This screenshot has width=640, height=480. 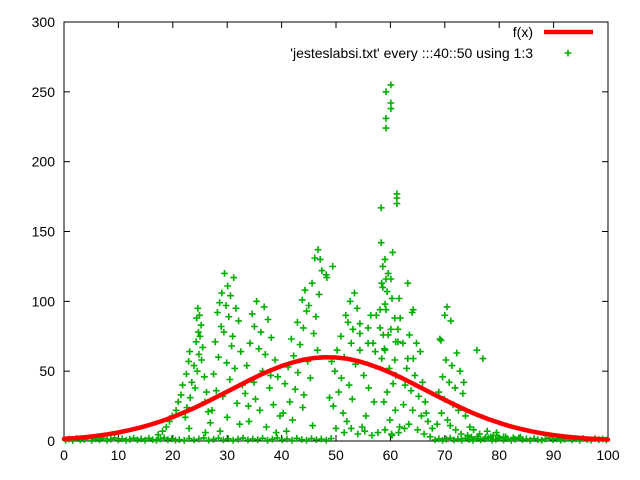 I want to click on x-tick-label: 20, so click(x=173, y=455).